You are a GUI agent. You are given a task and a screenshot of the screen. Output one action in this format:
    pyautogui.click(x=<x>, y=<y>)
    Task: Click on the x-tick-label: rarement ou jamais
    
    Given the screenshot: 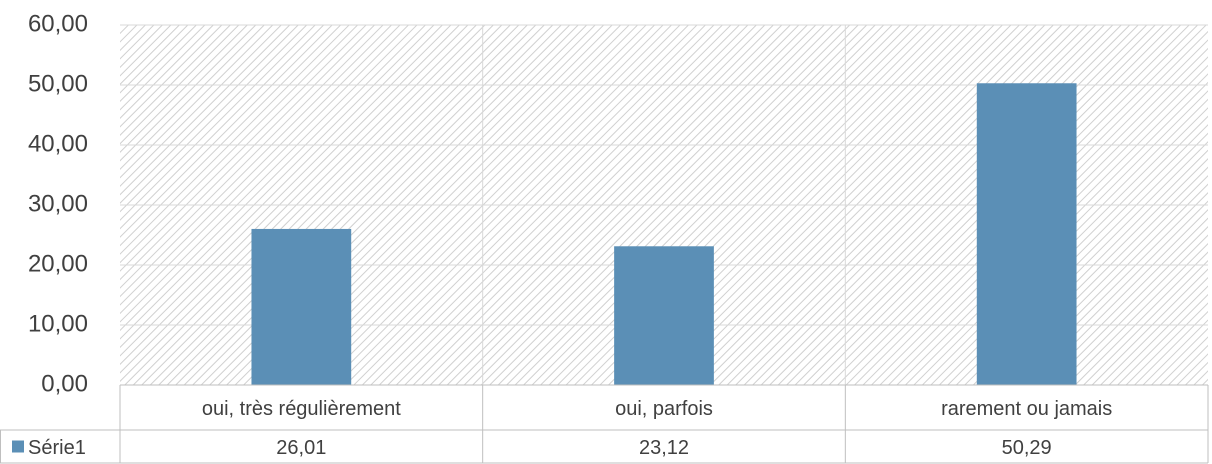 What is the action you would take?
    pyautogui.click(x=1026, y=409)
    